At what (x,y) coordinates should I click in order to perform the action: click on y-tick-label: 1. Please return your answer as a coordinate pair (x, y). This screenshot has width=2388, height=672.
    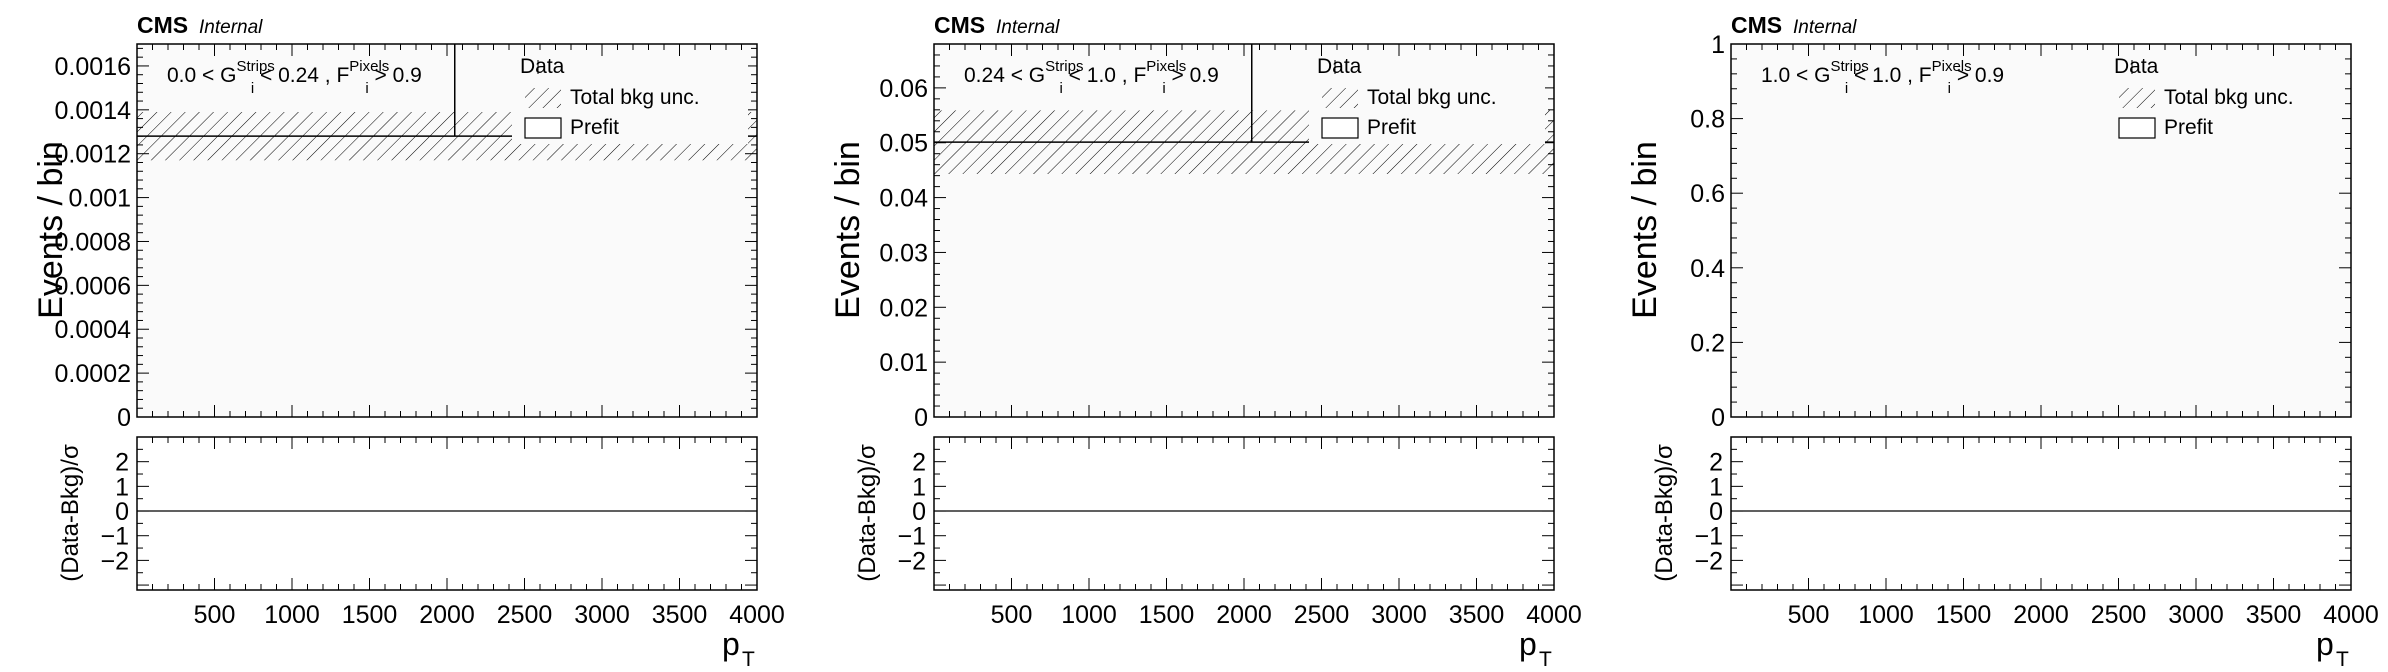
    Looking at the image, I should click on (1718, 45).